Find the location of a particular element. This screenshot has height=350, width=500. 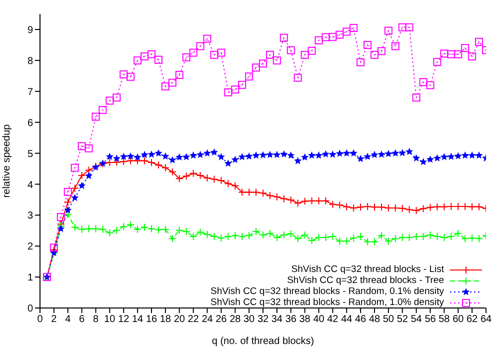

x-tick-label: 16 is located at coordinates (152, 320).